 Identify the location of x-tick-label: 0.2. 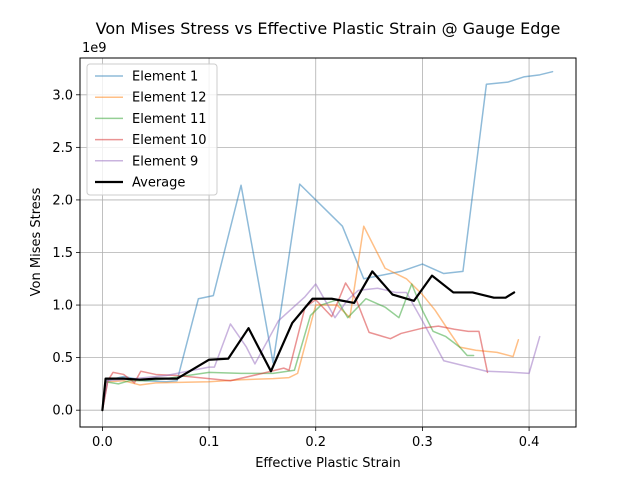
(315, 442).